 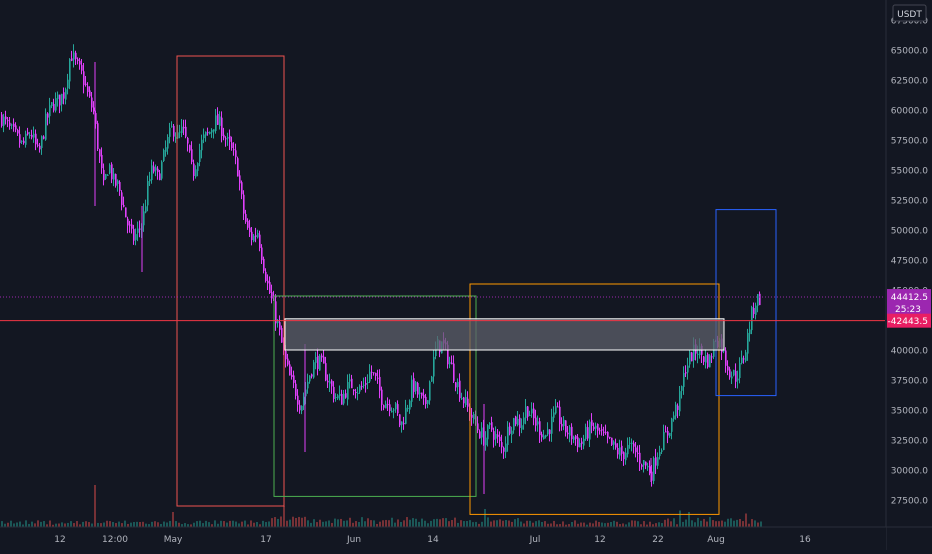 What do you see at coordinates (230, 281) in the screenshot?
I see `red-box` at bounding box center [230, 281].